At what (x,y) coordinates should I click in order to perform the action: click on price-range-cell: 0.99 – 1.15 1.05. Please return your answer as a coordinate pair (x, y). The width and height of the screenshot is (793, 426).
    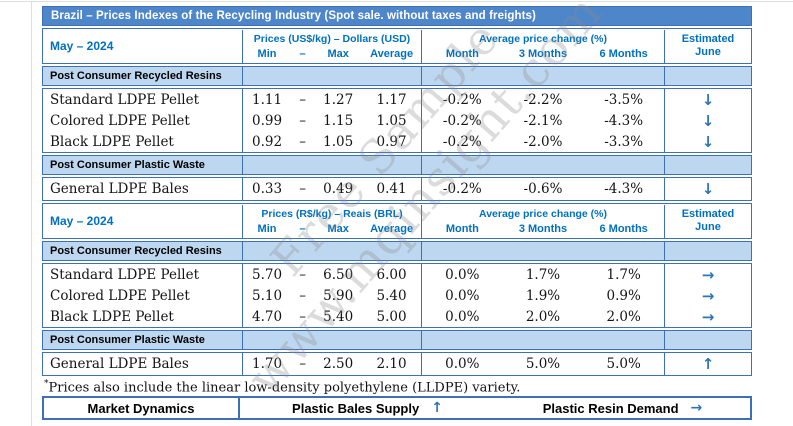
    Looking at the image, I should click on (331, 120).